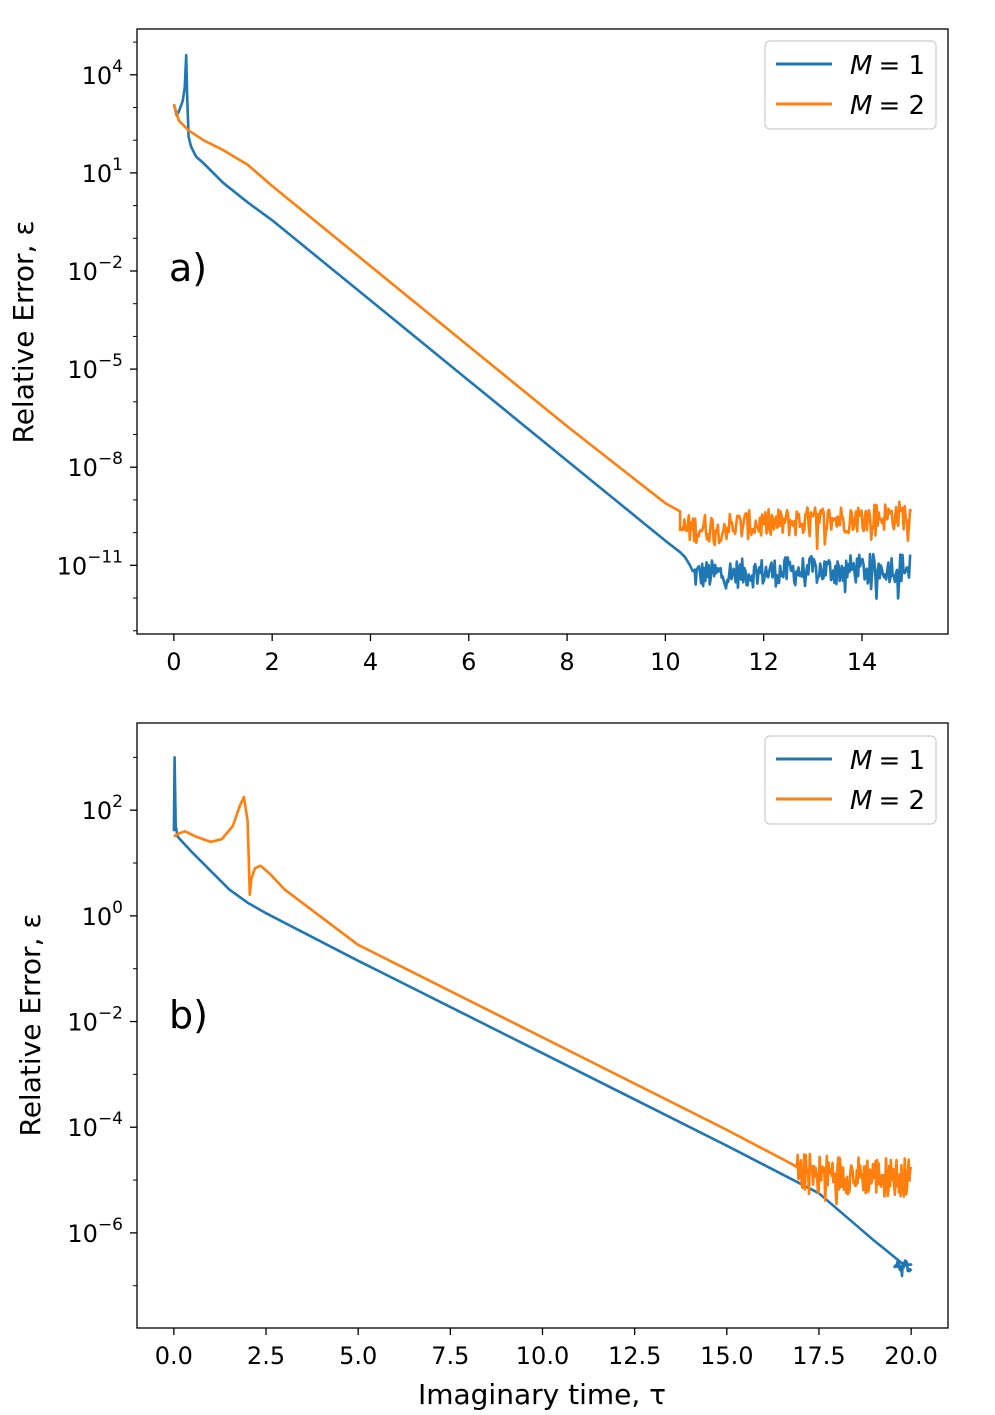  I want to click on panel-a-x-ticks: 0 2 4 6 8 10 12 14, so click(521, 655).